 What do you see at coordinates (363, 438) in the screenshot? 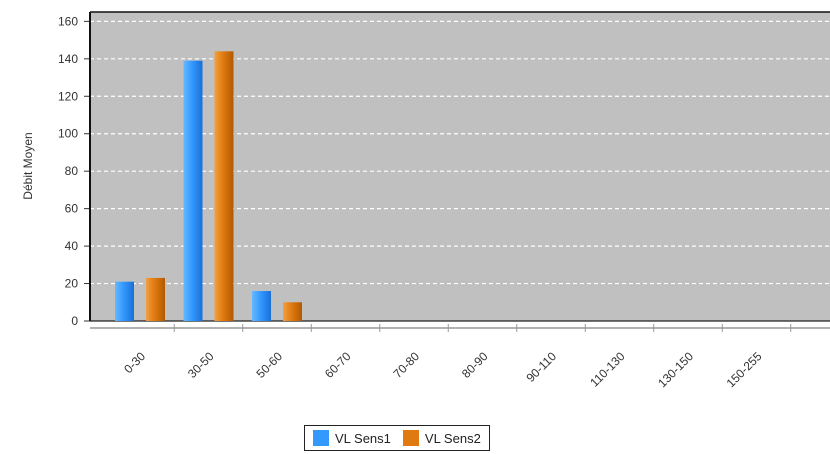
I see `legend-label: VL Sens1` at bounding box center [363, 438].